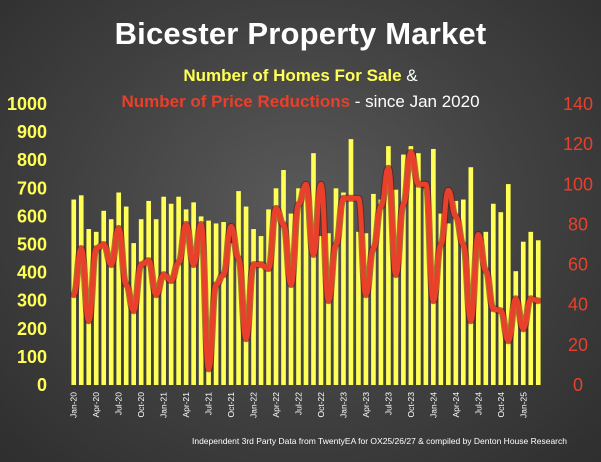 This screenshot has height=462, width=601. Describe the element at coordinates (433, 405) in the screenshot. I see `x-axis-tick-label: Jan-24` at that location.